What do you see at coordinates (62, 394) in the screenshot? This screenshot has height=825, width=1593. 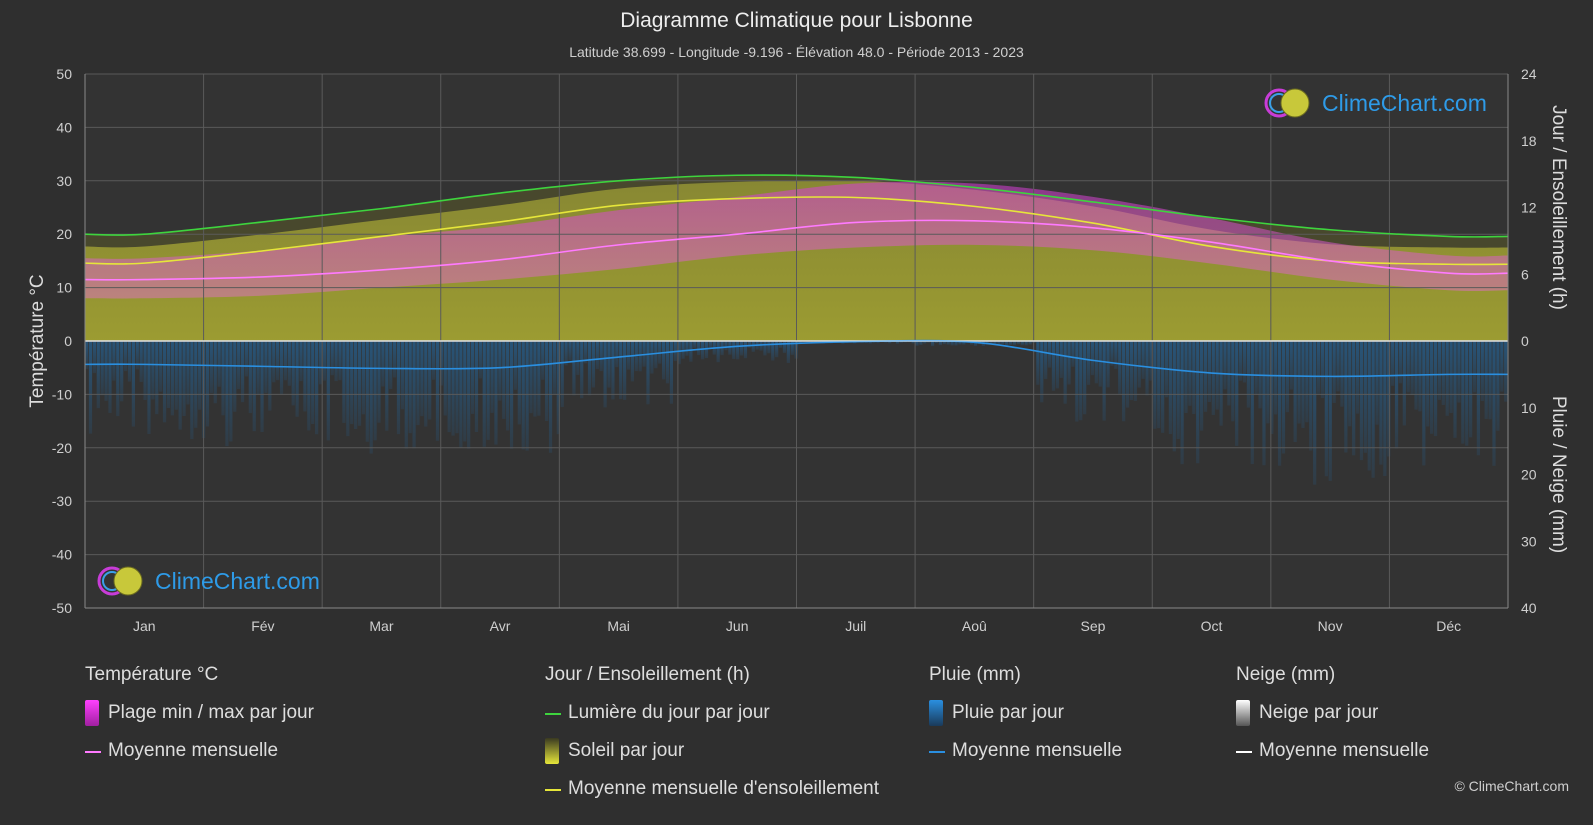 I see `y-left-tick-label: -10` at bounding box center [62, 394].